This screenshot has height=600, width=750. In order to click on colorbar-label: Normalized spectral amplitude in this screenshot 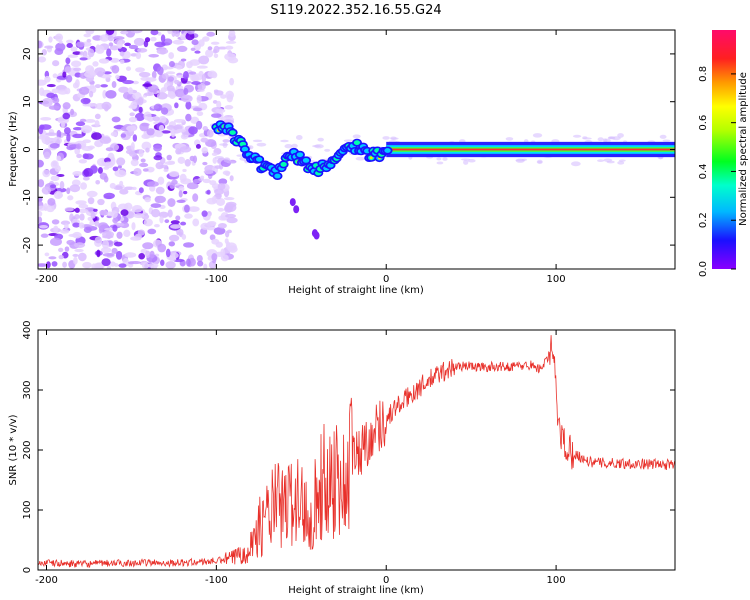, I will do `click(743, 149)`.